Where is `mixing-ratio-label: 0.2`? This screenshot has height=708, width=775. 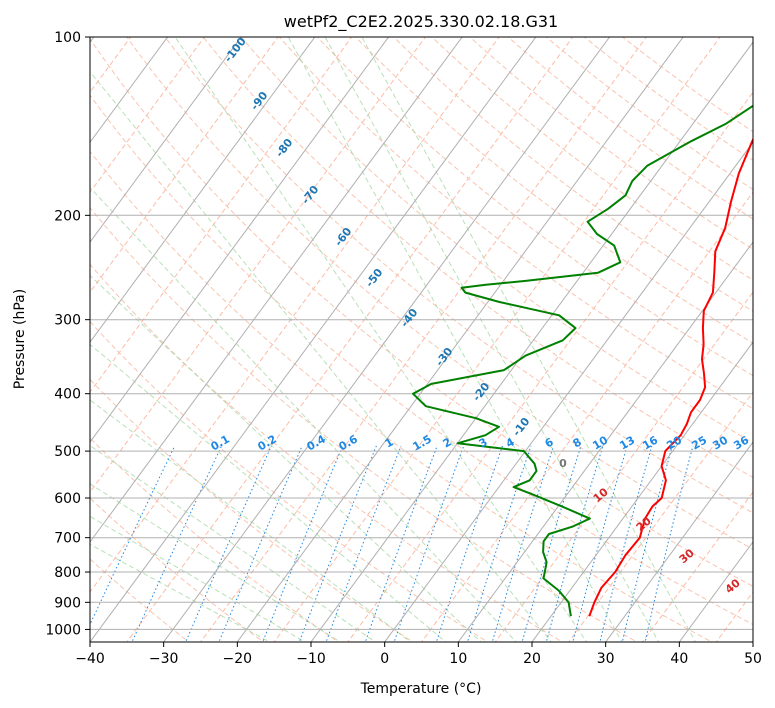
mixing-ratio-label: 0.2 is located at coordinates (267, 442).